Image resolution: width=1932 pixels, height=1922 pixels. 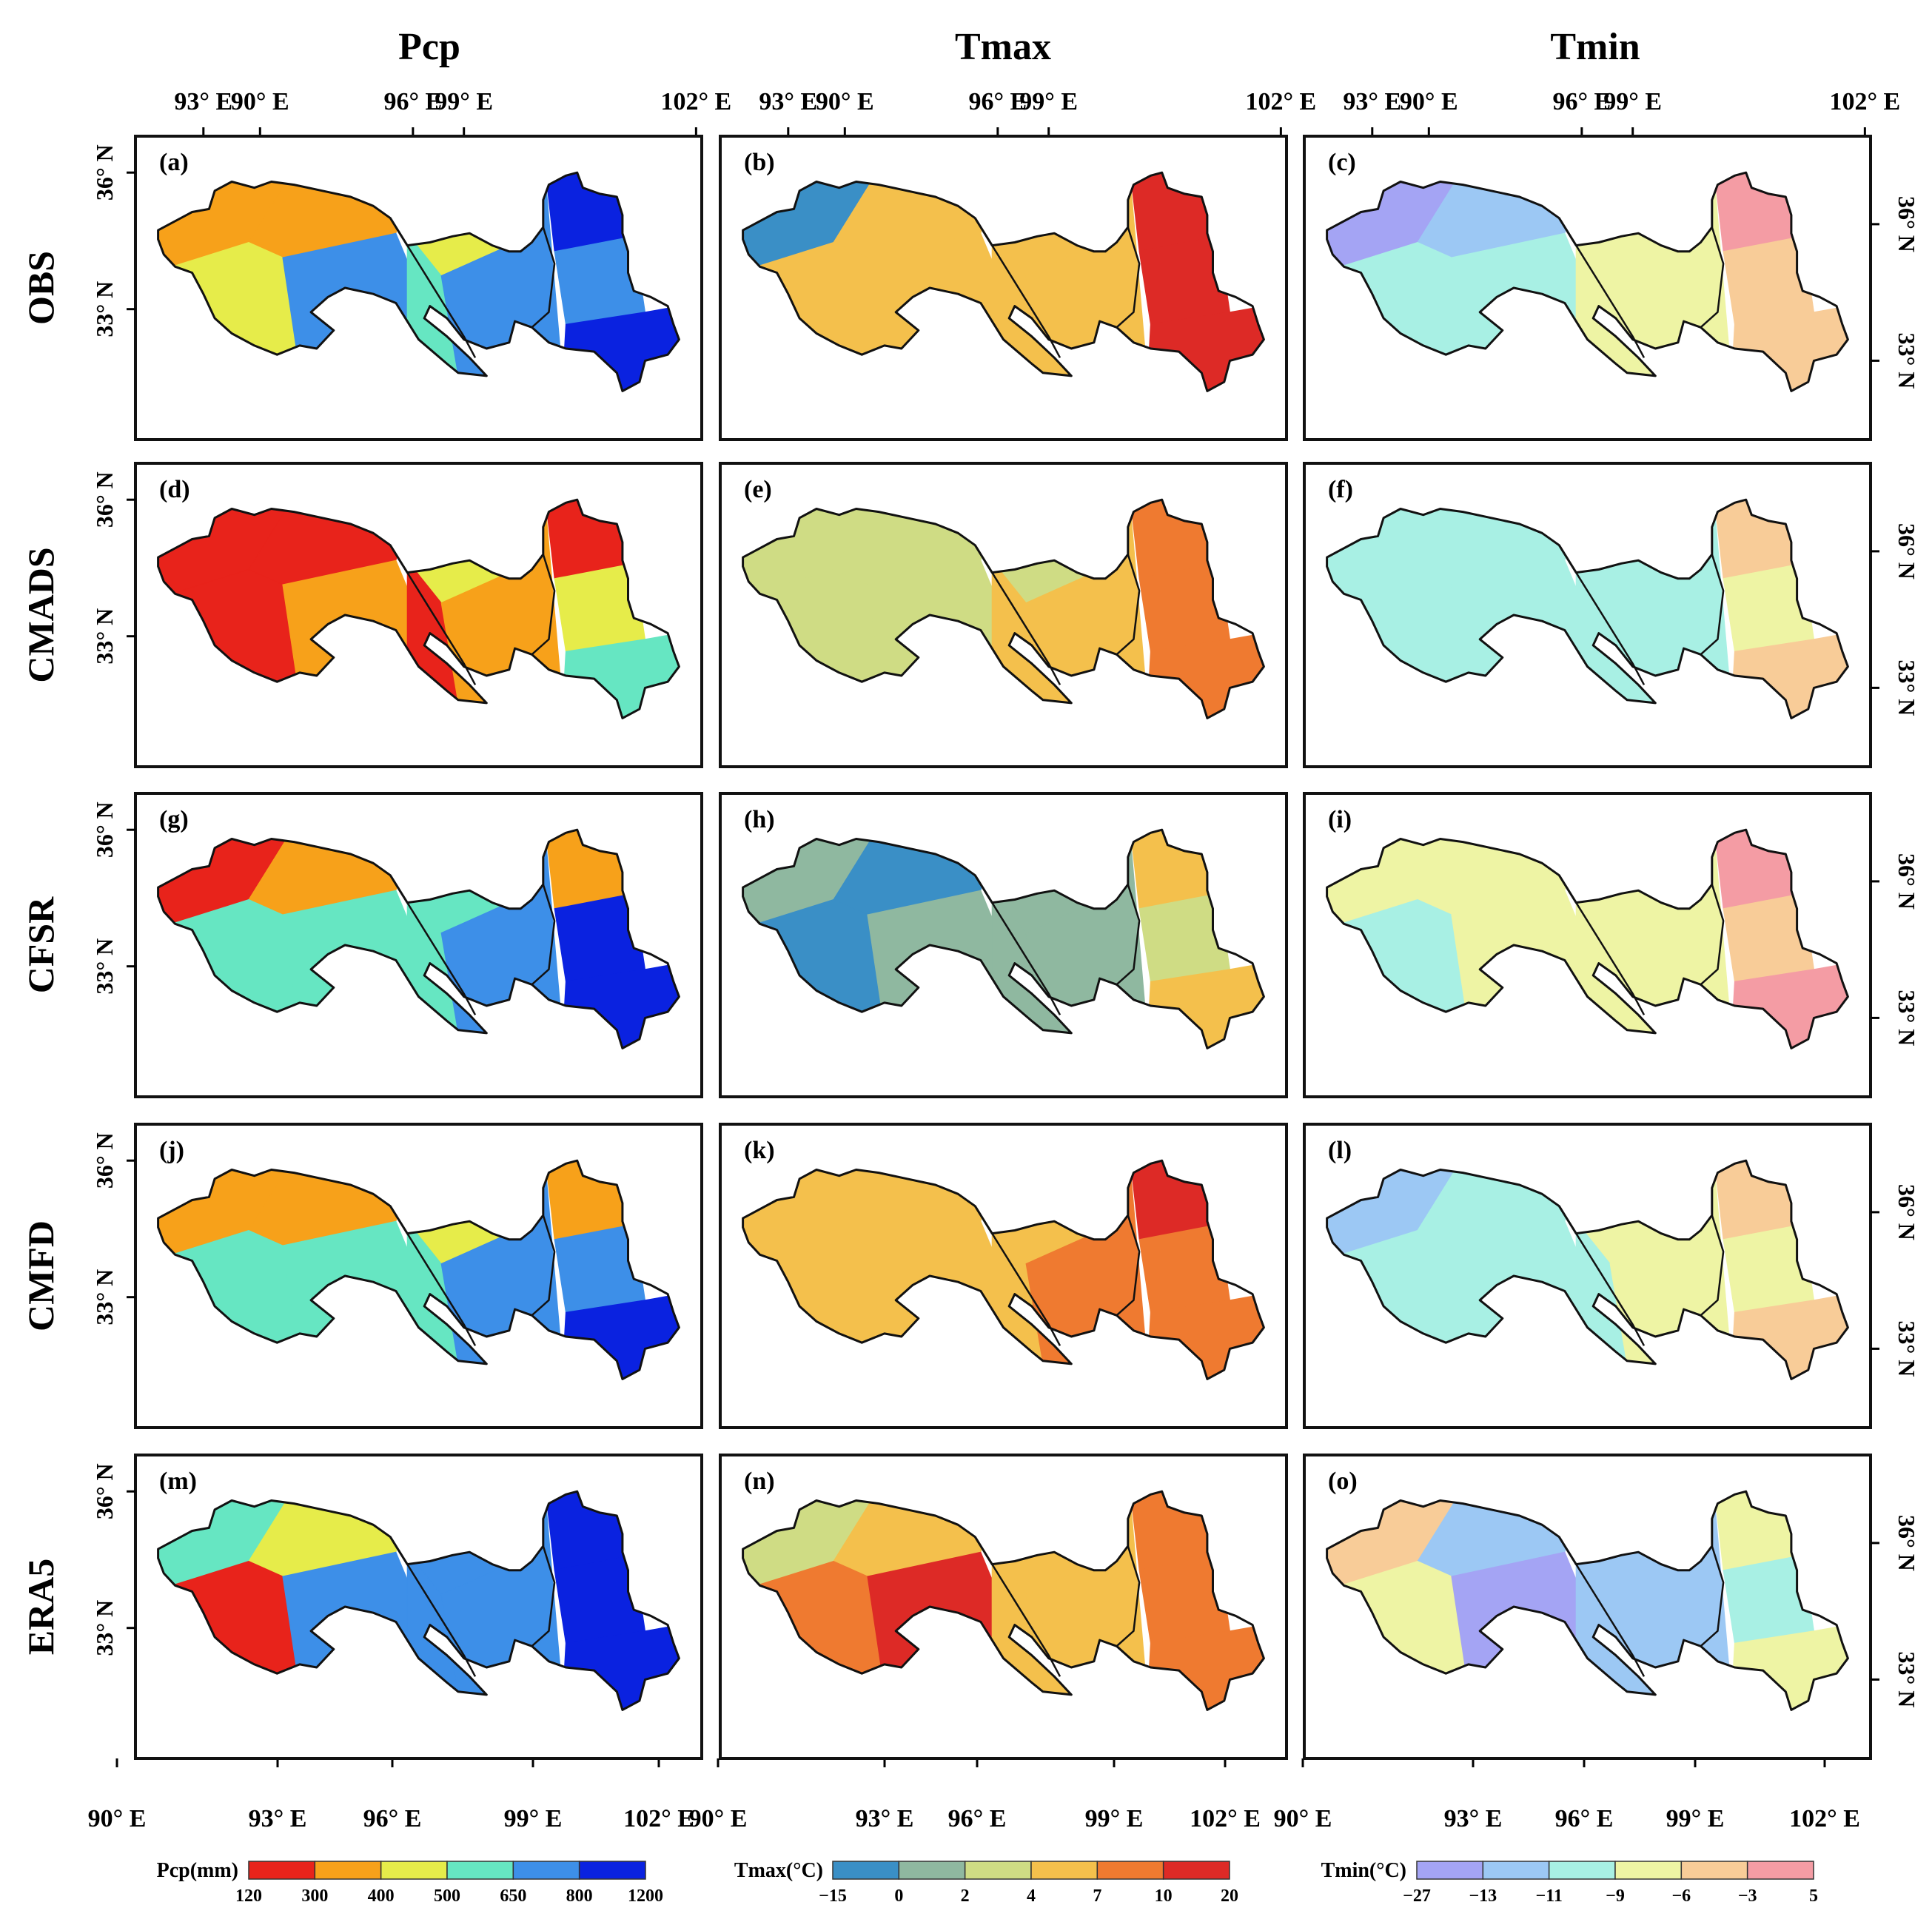 What do you see at coordinates (778, 1870) in the screenshot?
I see `legend-title: Tmax(°C)` at bounding box center [778, 1870].